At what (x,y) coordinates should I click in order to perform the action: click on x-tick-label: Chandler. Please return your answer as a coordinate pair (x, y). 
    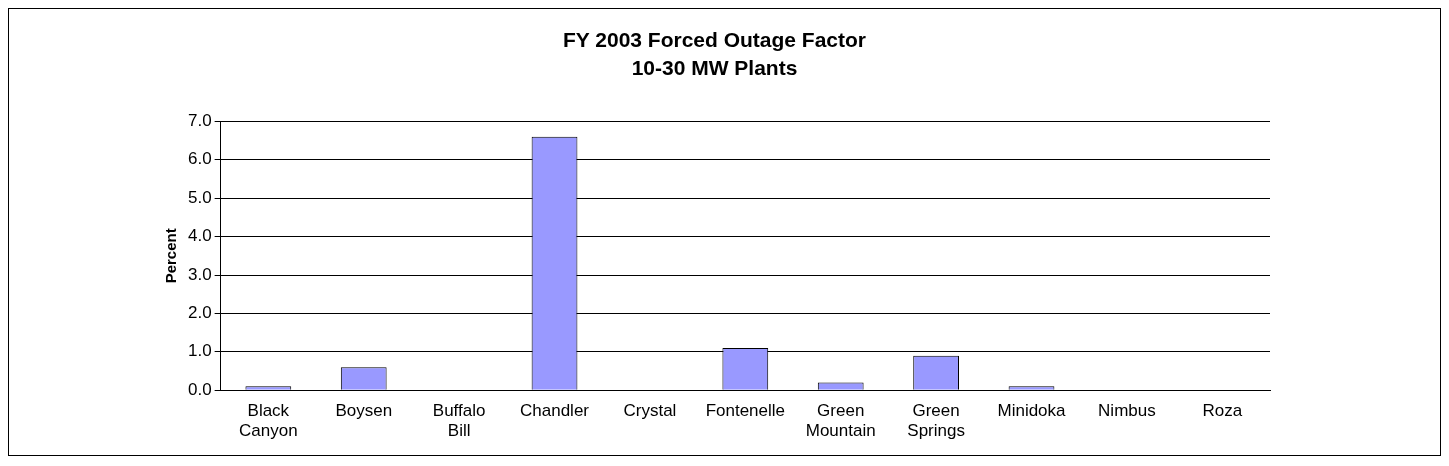
    Looking at the image, I should click on (555, 411).